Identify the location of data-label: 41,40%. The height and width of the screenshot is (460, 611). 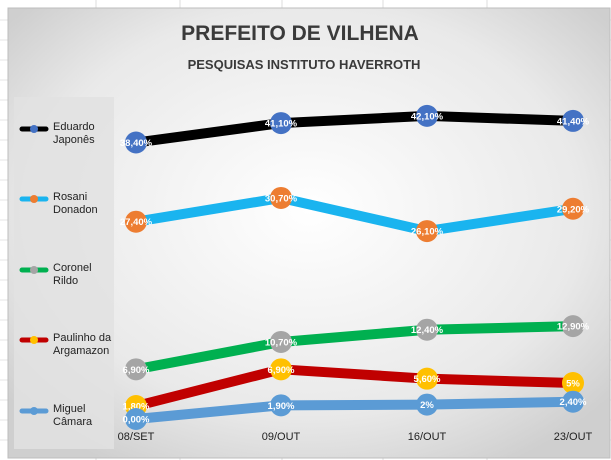
(573, 121).